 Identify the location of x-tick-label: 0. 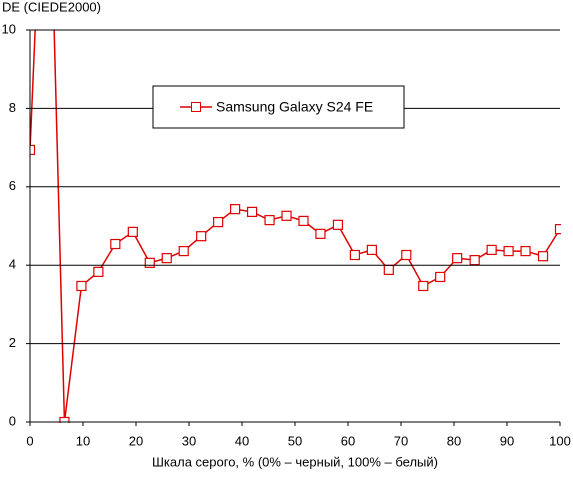
(29, 440).